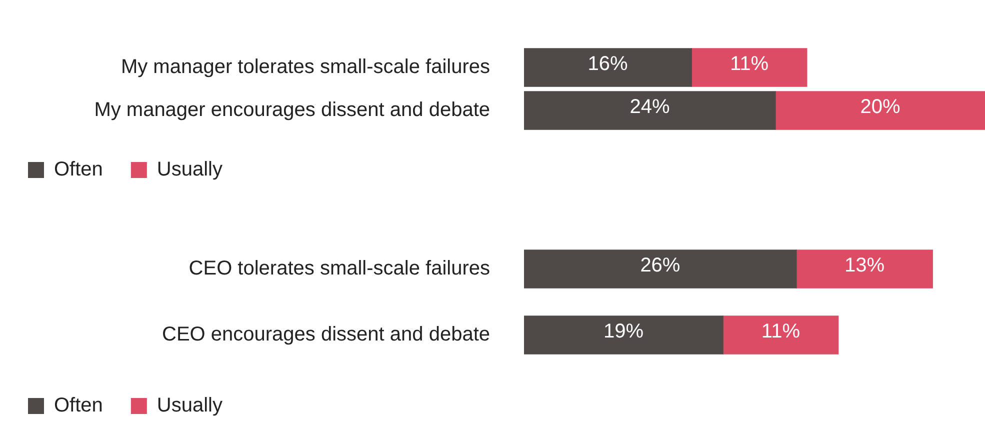  What do you see at coordinates (305, 67) in the screenshot?
I see `y-tick-label: My manager tolerates small-scale failures` at bounding box center [305, 67].